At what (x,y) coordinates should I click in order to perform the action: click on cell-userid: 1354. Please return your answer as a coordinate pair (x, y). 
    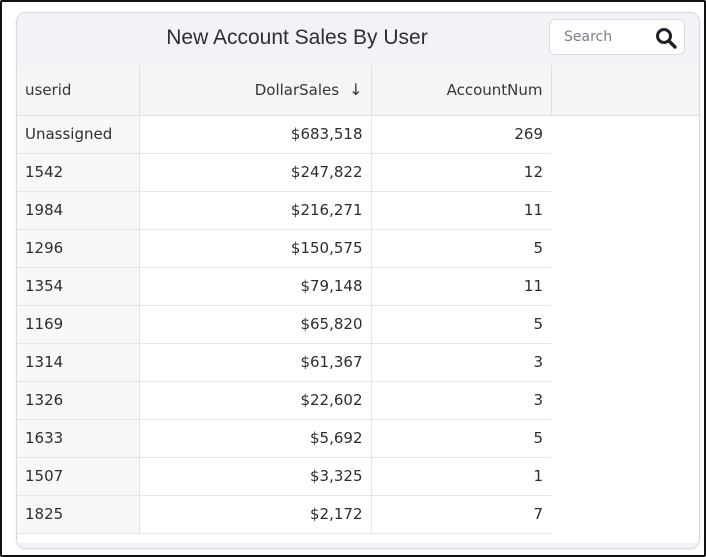
    Looking at the image, I should click on (78, 286).